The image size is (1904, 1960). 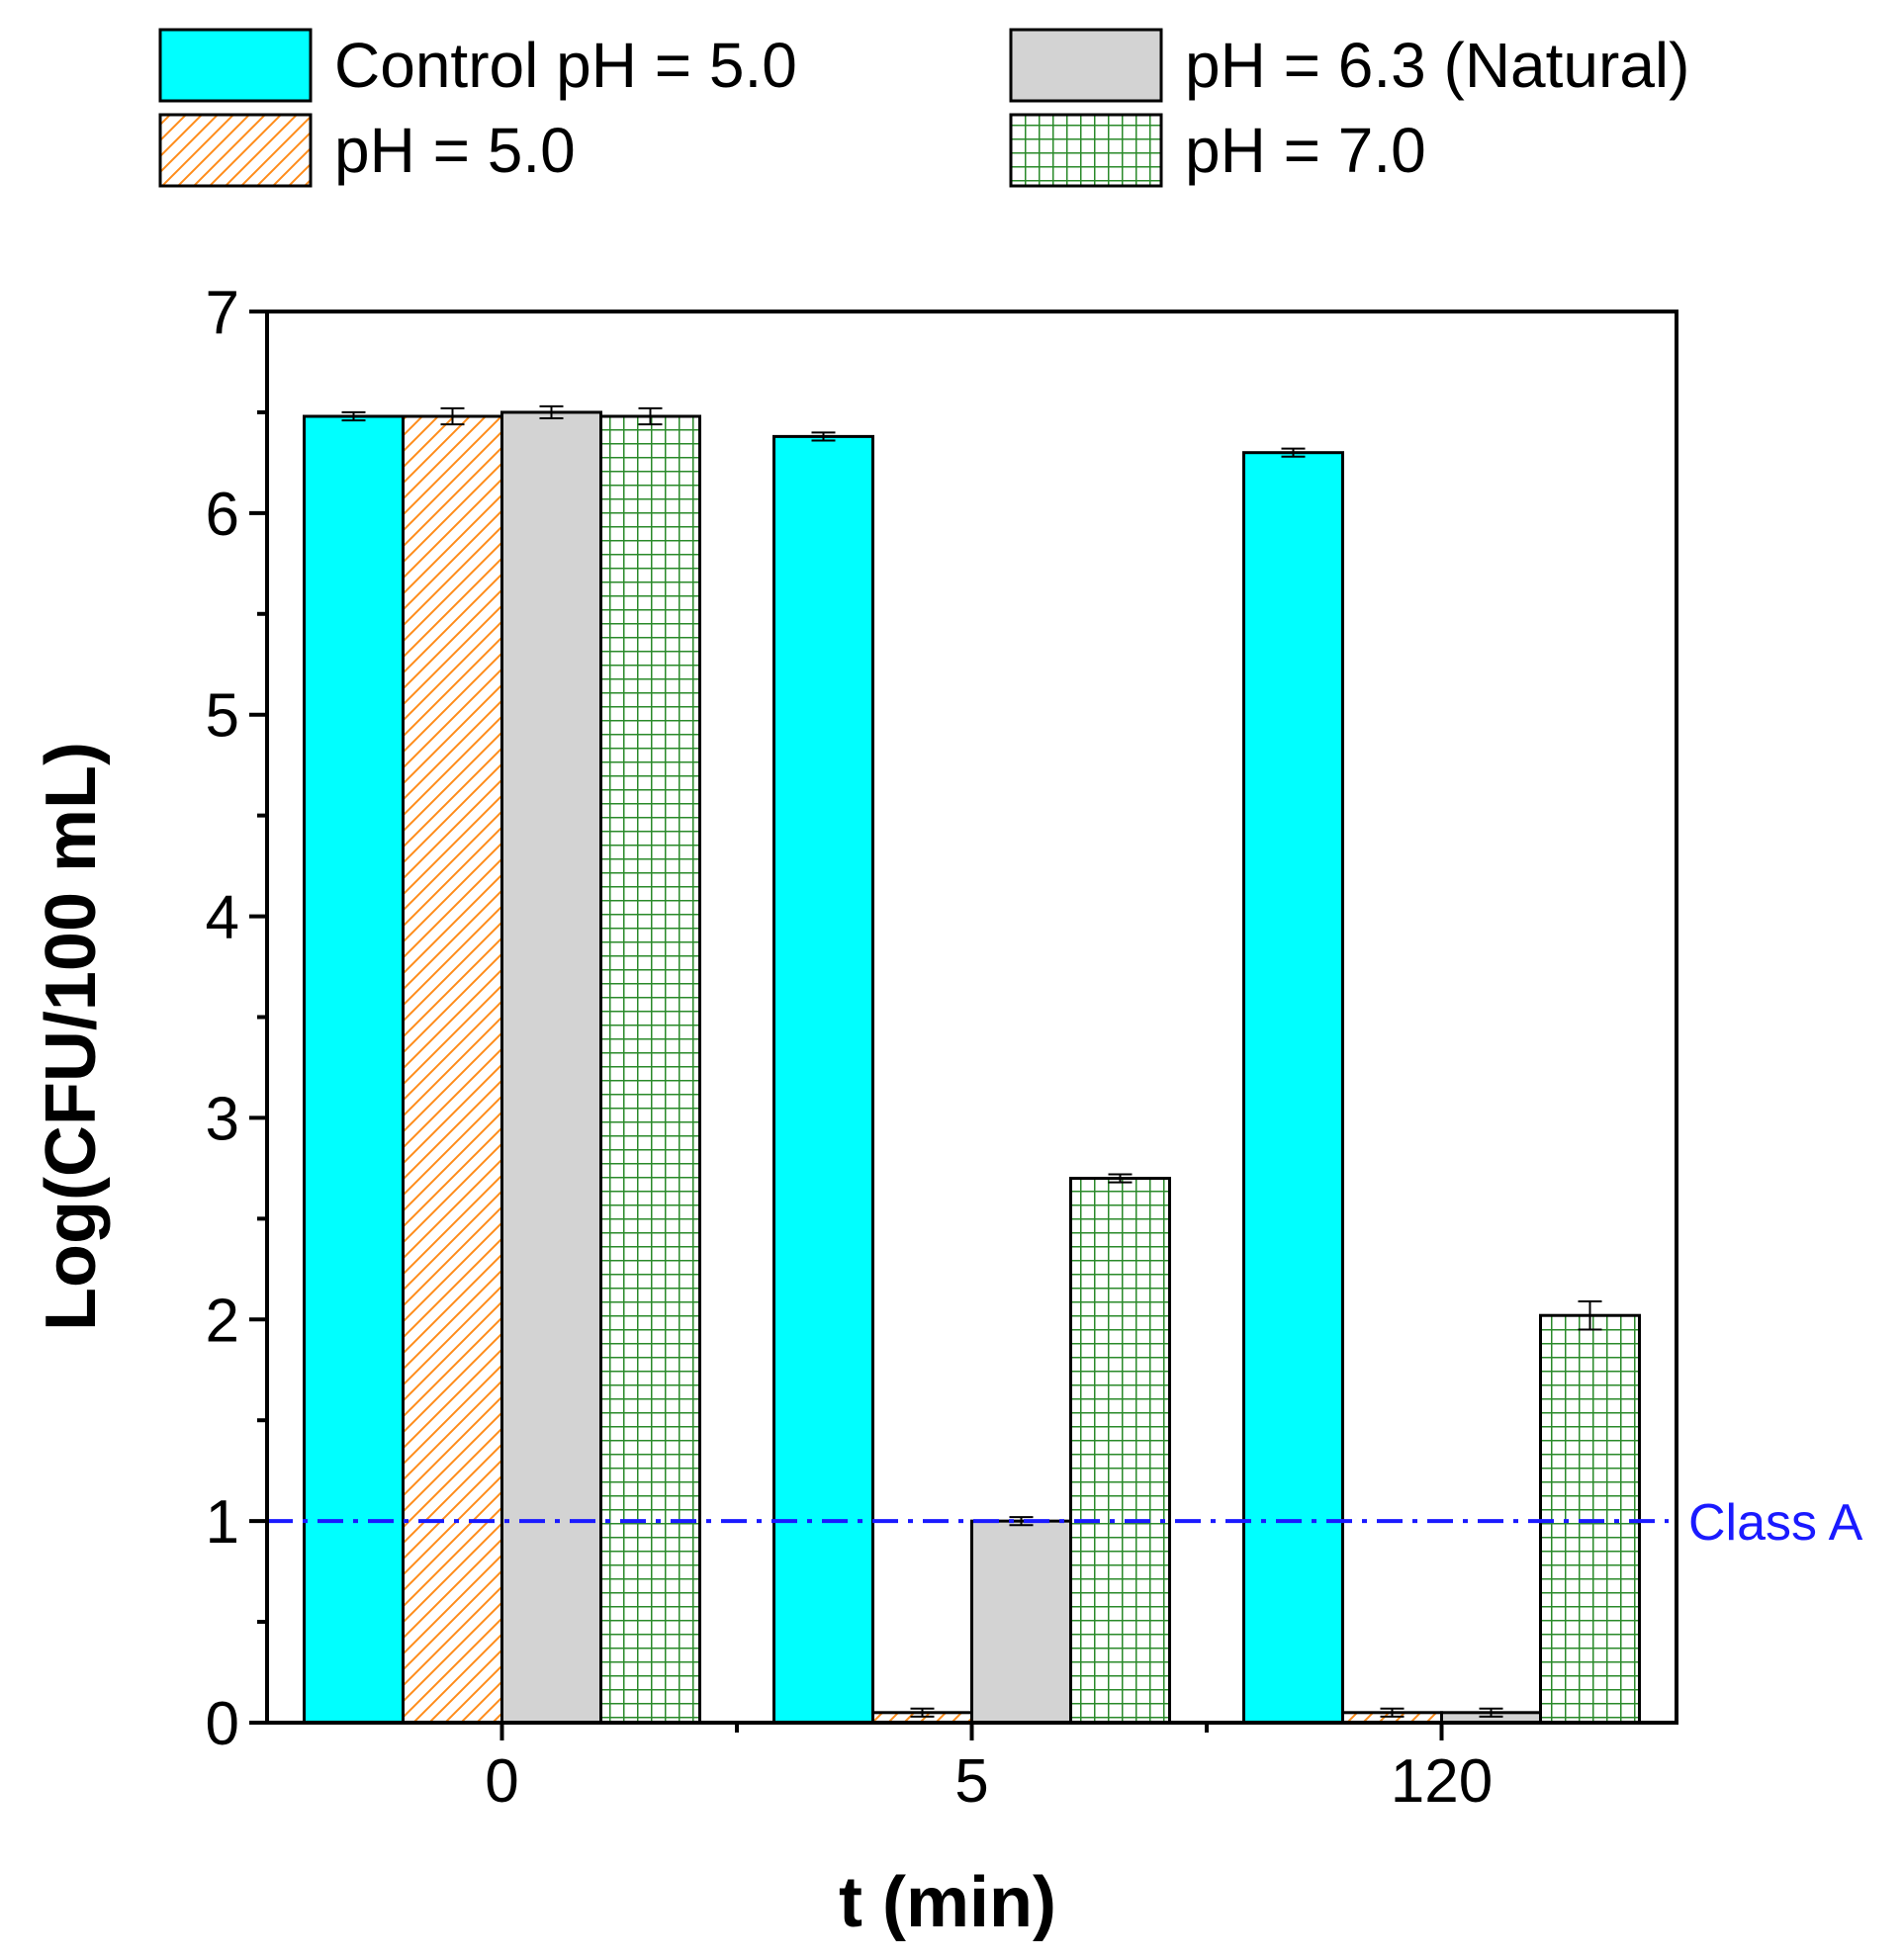 I want to click on legend-label-ph-7-0: pH = 7.0, so click(x=1305, y=150).